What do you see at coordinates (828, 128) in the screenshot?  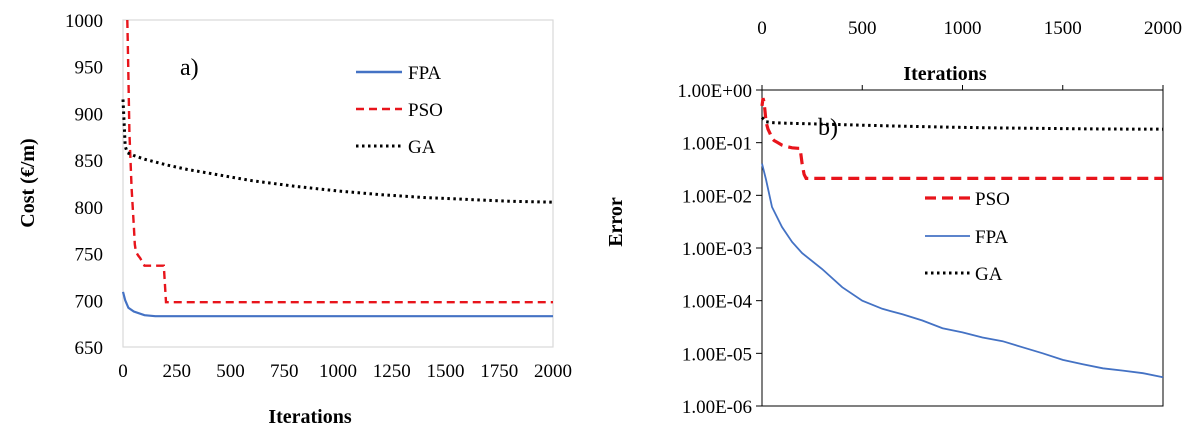 I see `chart-b-panel-label: b)` at bounding box center [828, 128].